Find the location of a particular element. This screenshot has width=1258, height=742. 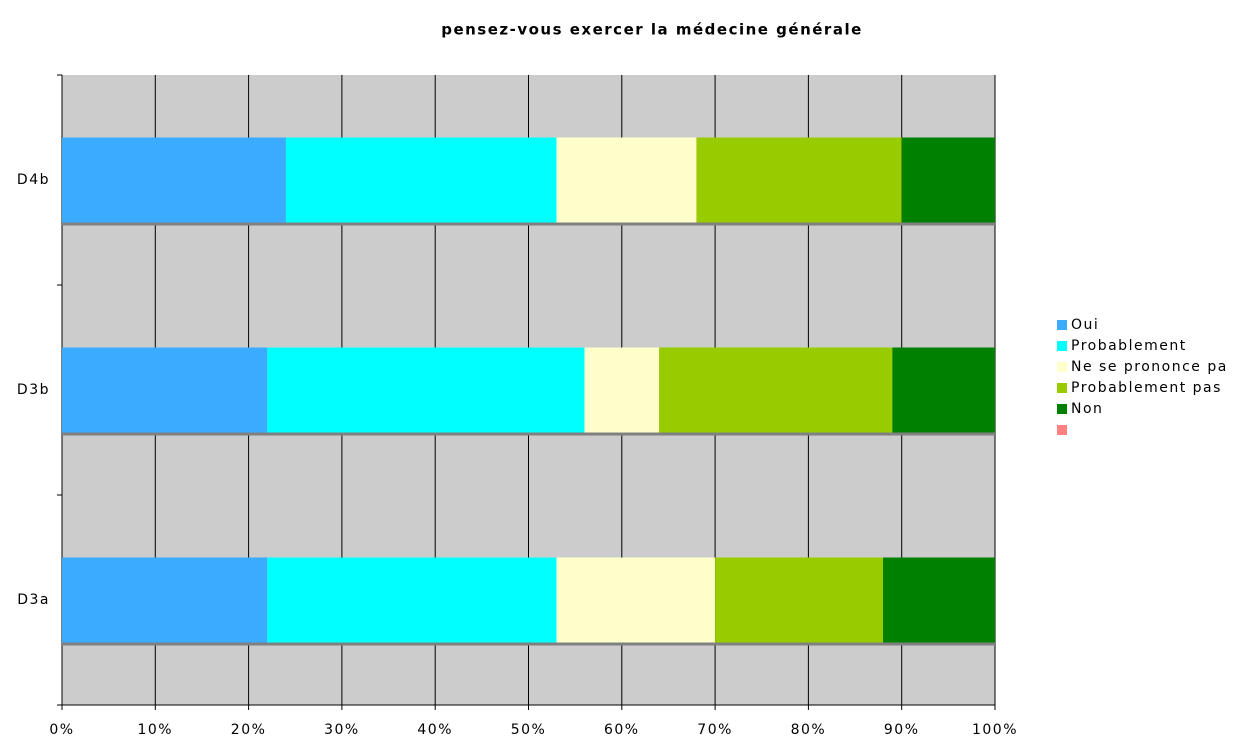

y-tick-label: D4b is located at coordinates (33, 180).